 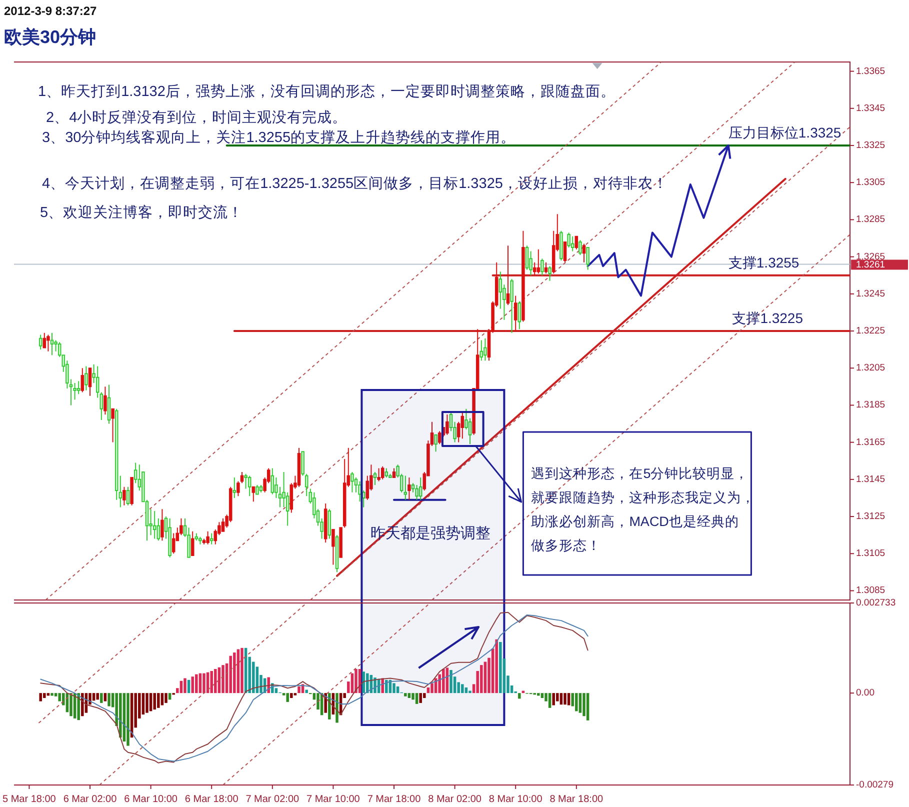 I want to click on band-label: 昨天都是强势调整, so click(x=430, y=533).